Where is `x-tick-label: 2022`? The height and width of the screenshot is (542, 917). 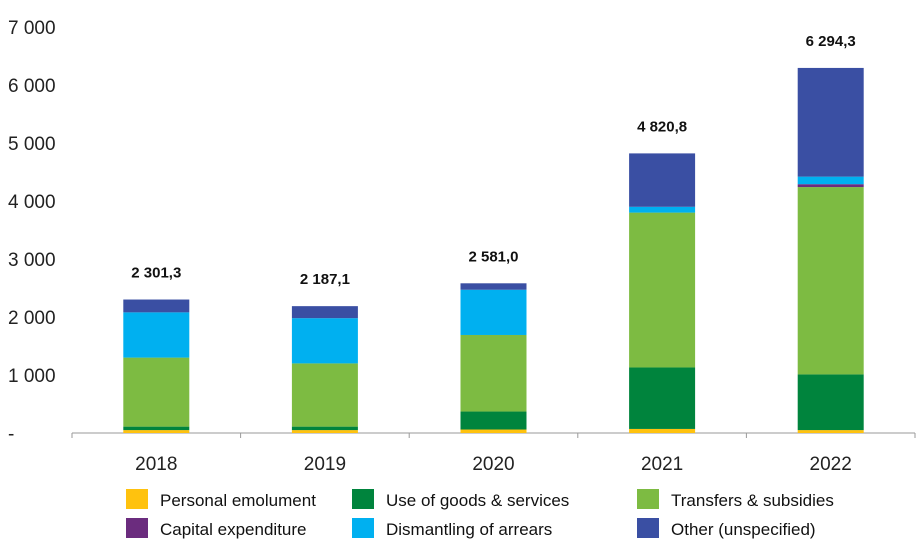 x-tick-label: 2022 is located at coordinates (831, 464).